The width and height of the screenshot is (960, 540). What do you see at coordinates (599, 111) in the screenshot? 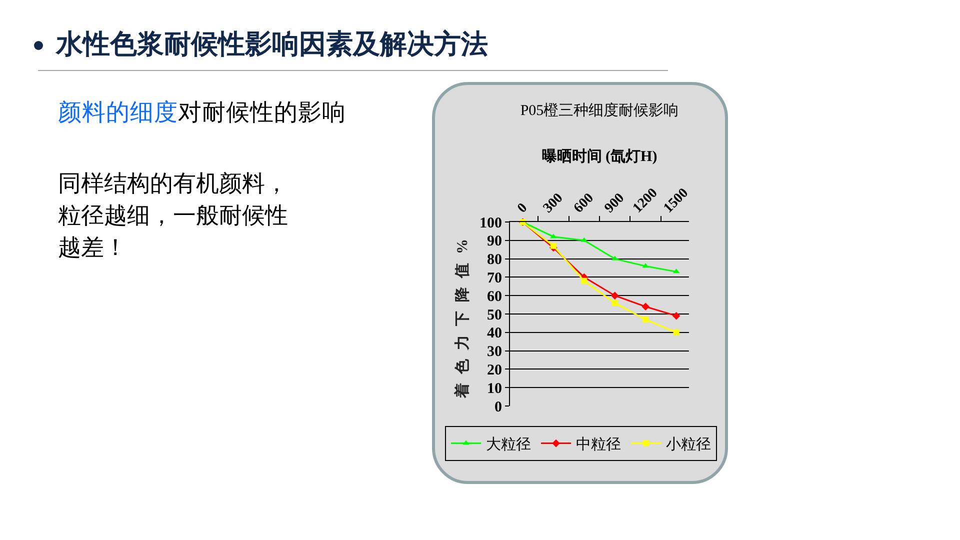
I see `chart-subtitle: P05橙三种细度耐候影响` at bounding box center [599, 111].